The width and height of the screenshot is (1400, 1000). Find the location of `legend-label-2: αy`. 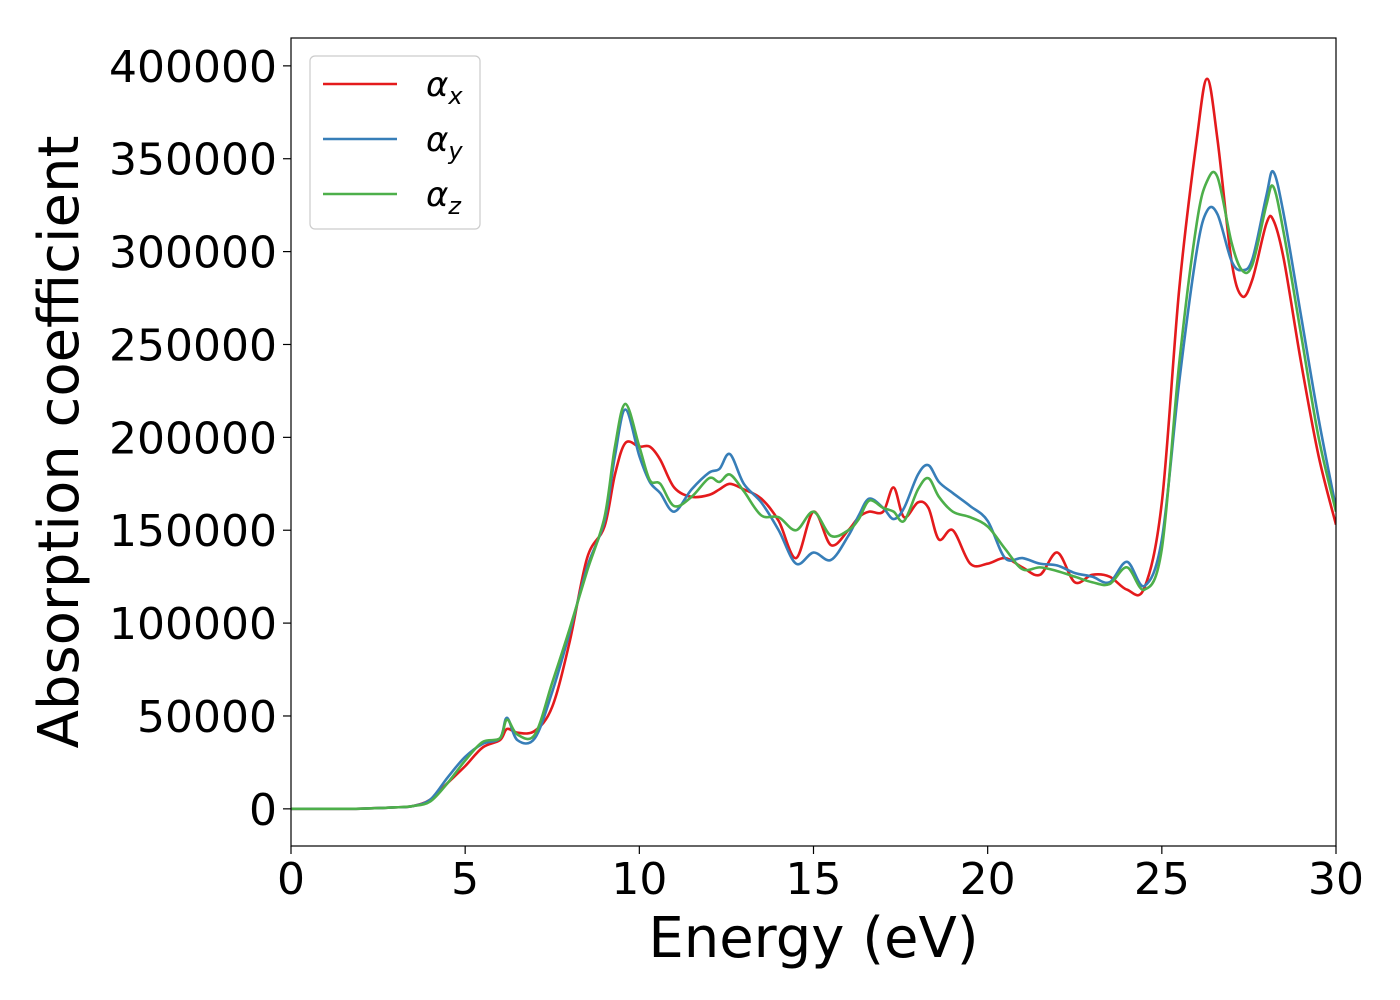

legend-label-2: αy is located at coordinates (444, 142).